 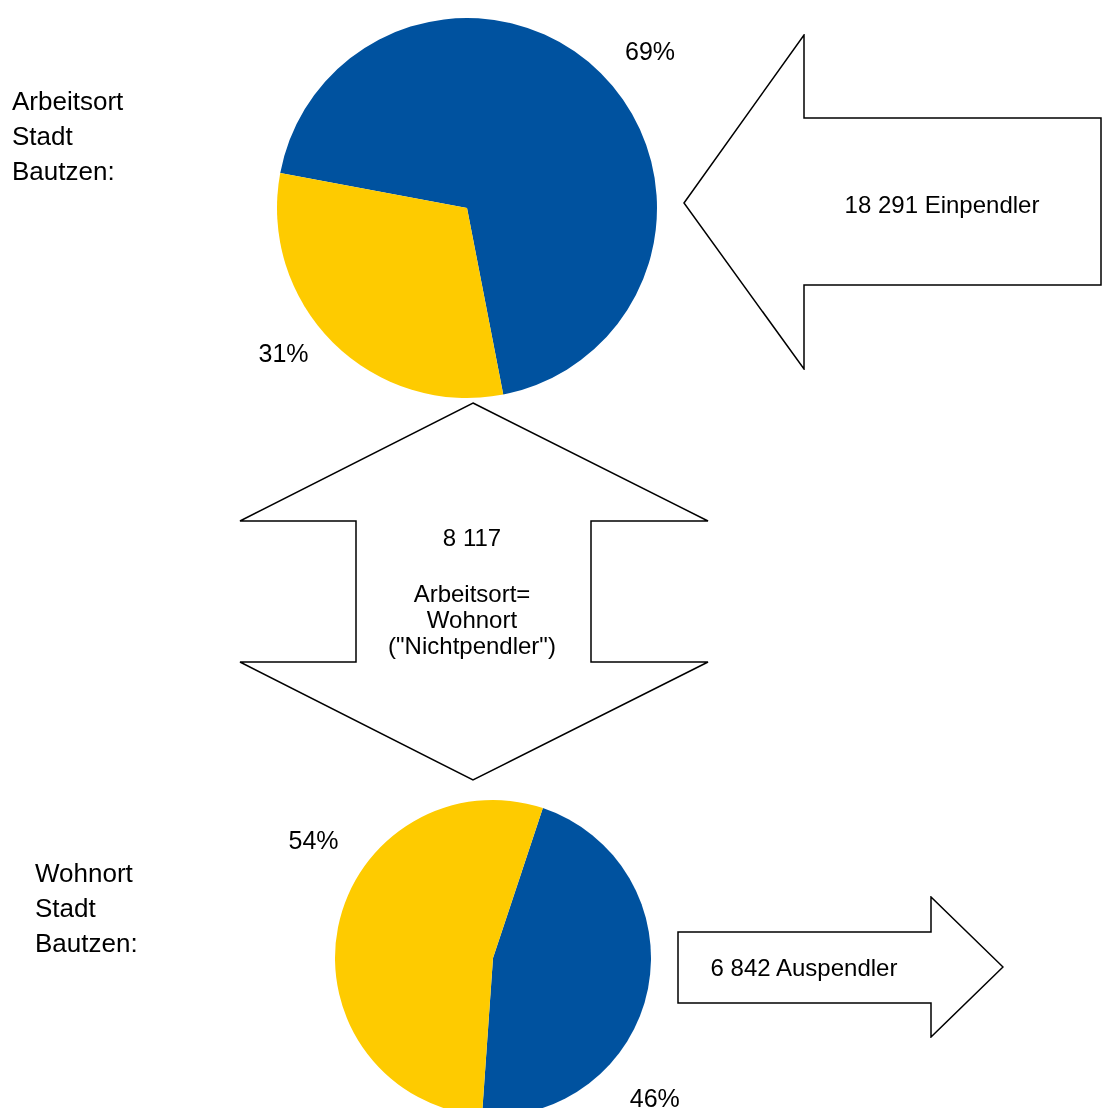 What do you see at coordinates (654, 1095) in the screenshot?
I see `data-label: 46%` at bounding box center [654, 1095].